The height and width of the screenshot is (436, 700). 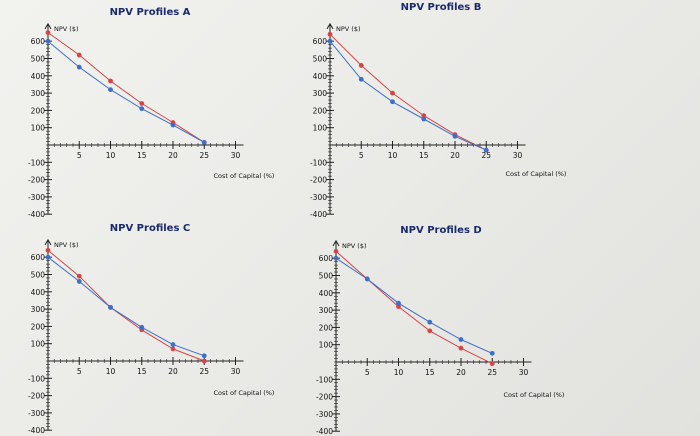 I want to click on panel-title: NPV Profiles D, so click(x=440, y=230).